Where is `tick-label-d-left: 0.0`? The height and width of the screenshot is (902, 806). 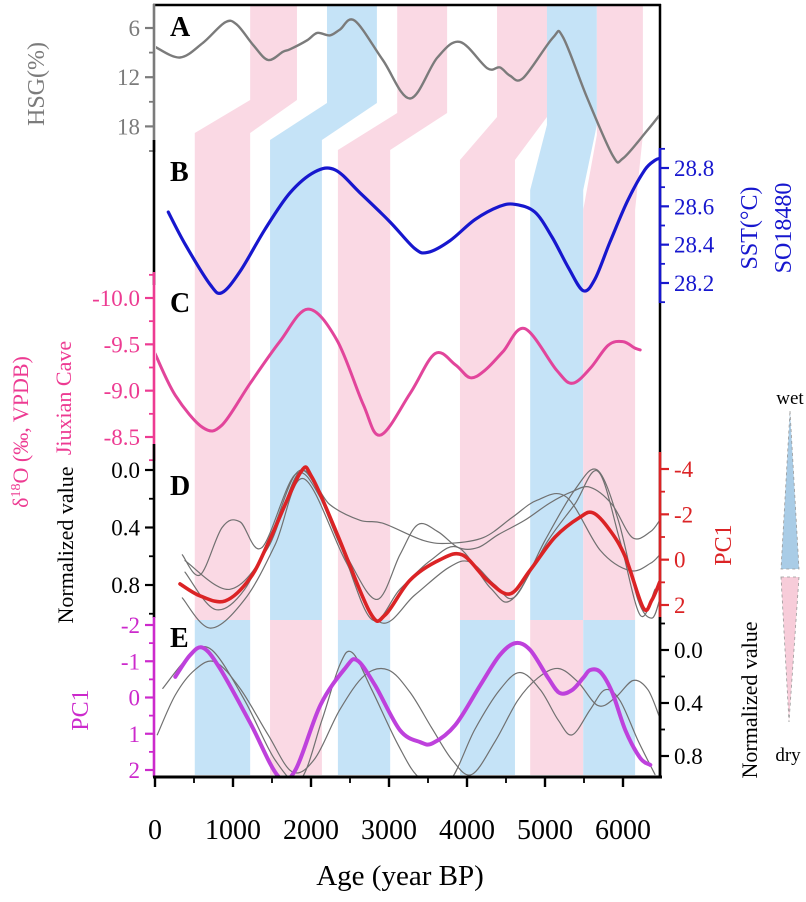
tick-label-d-left: 0.0 is located at coordinates (125, 470).